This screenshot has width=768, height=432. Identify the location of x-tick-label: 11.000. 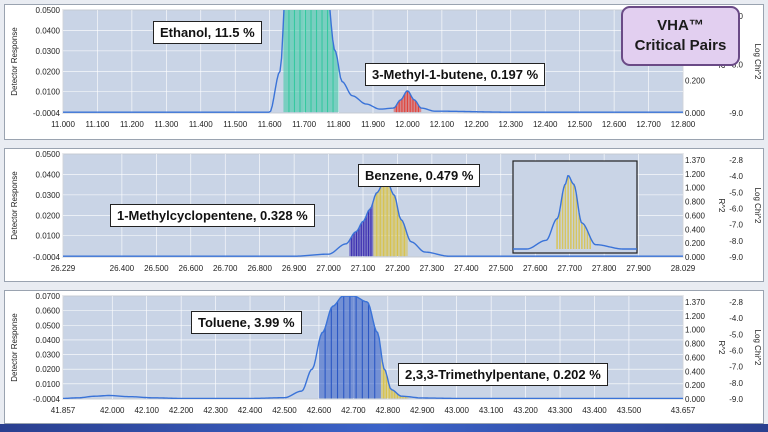
(63, 124).